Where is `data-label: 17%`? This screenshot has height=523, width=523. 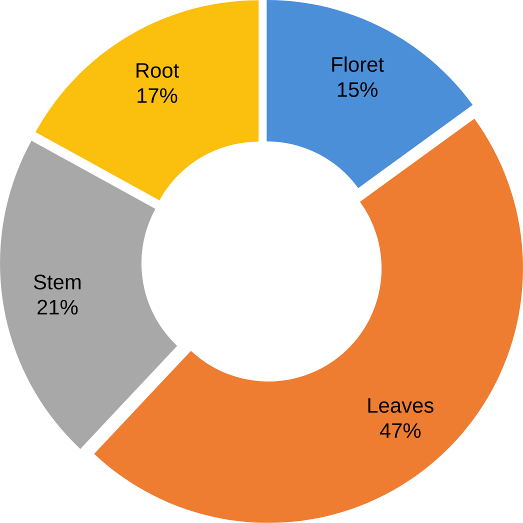 data-label: 17% is located at coordinates (158, 95).